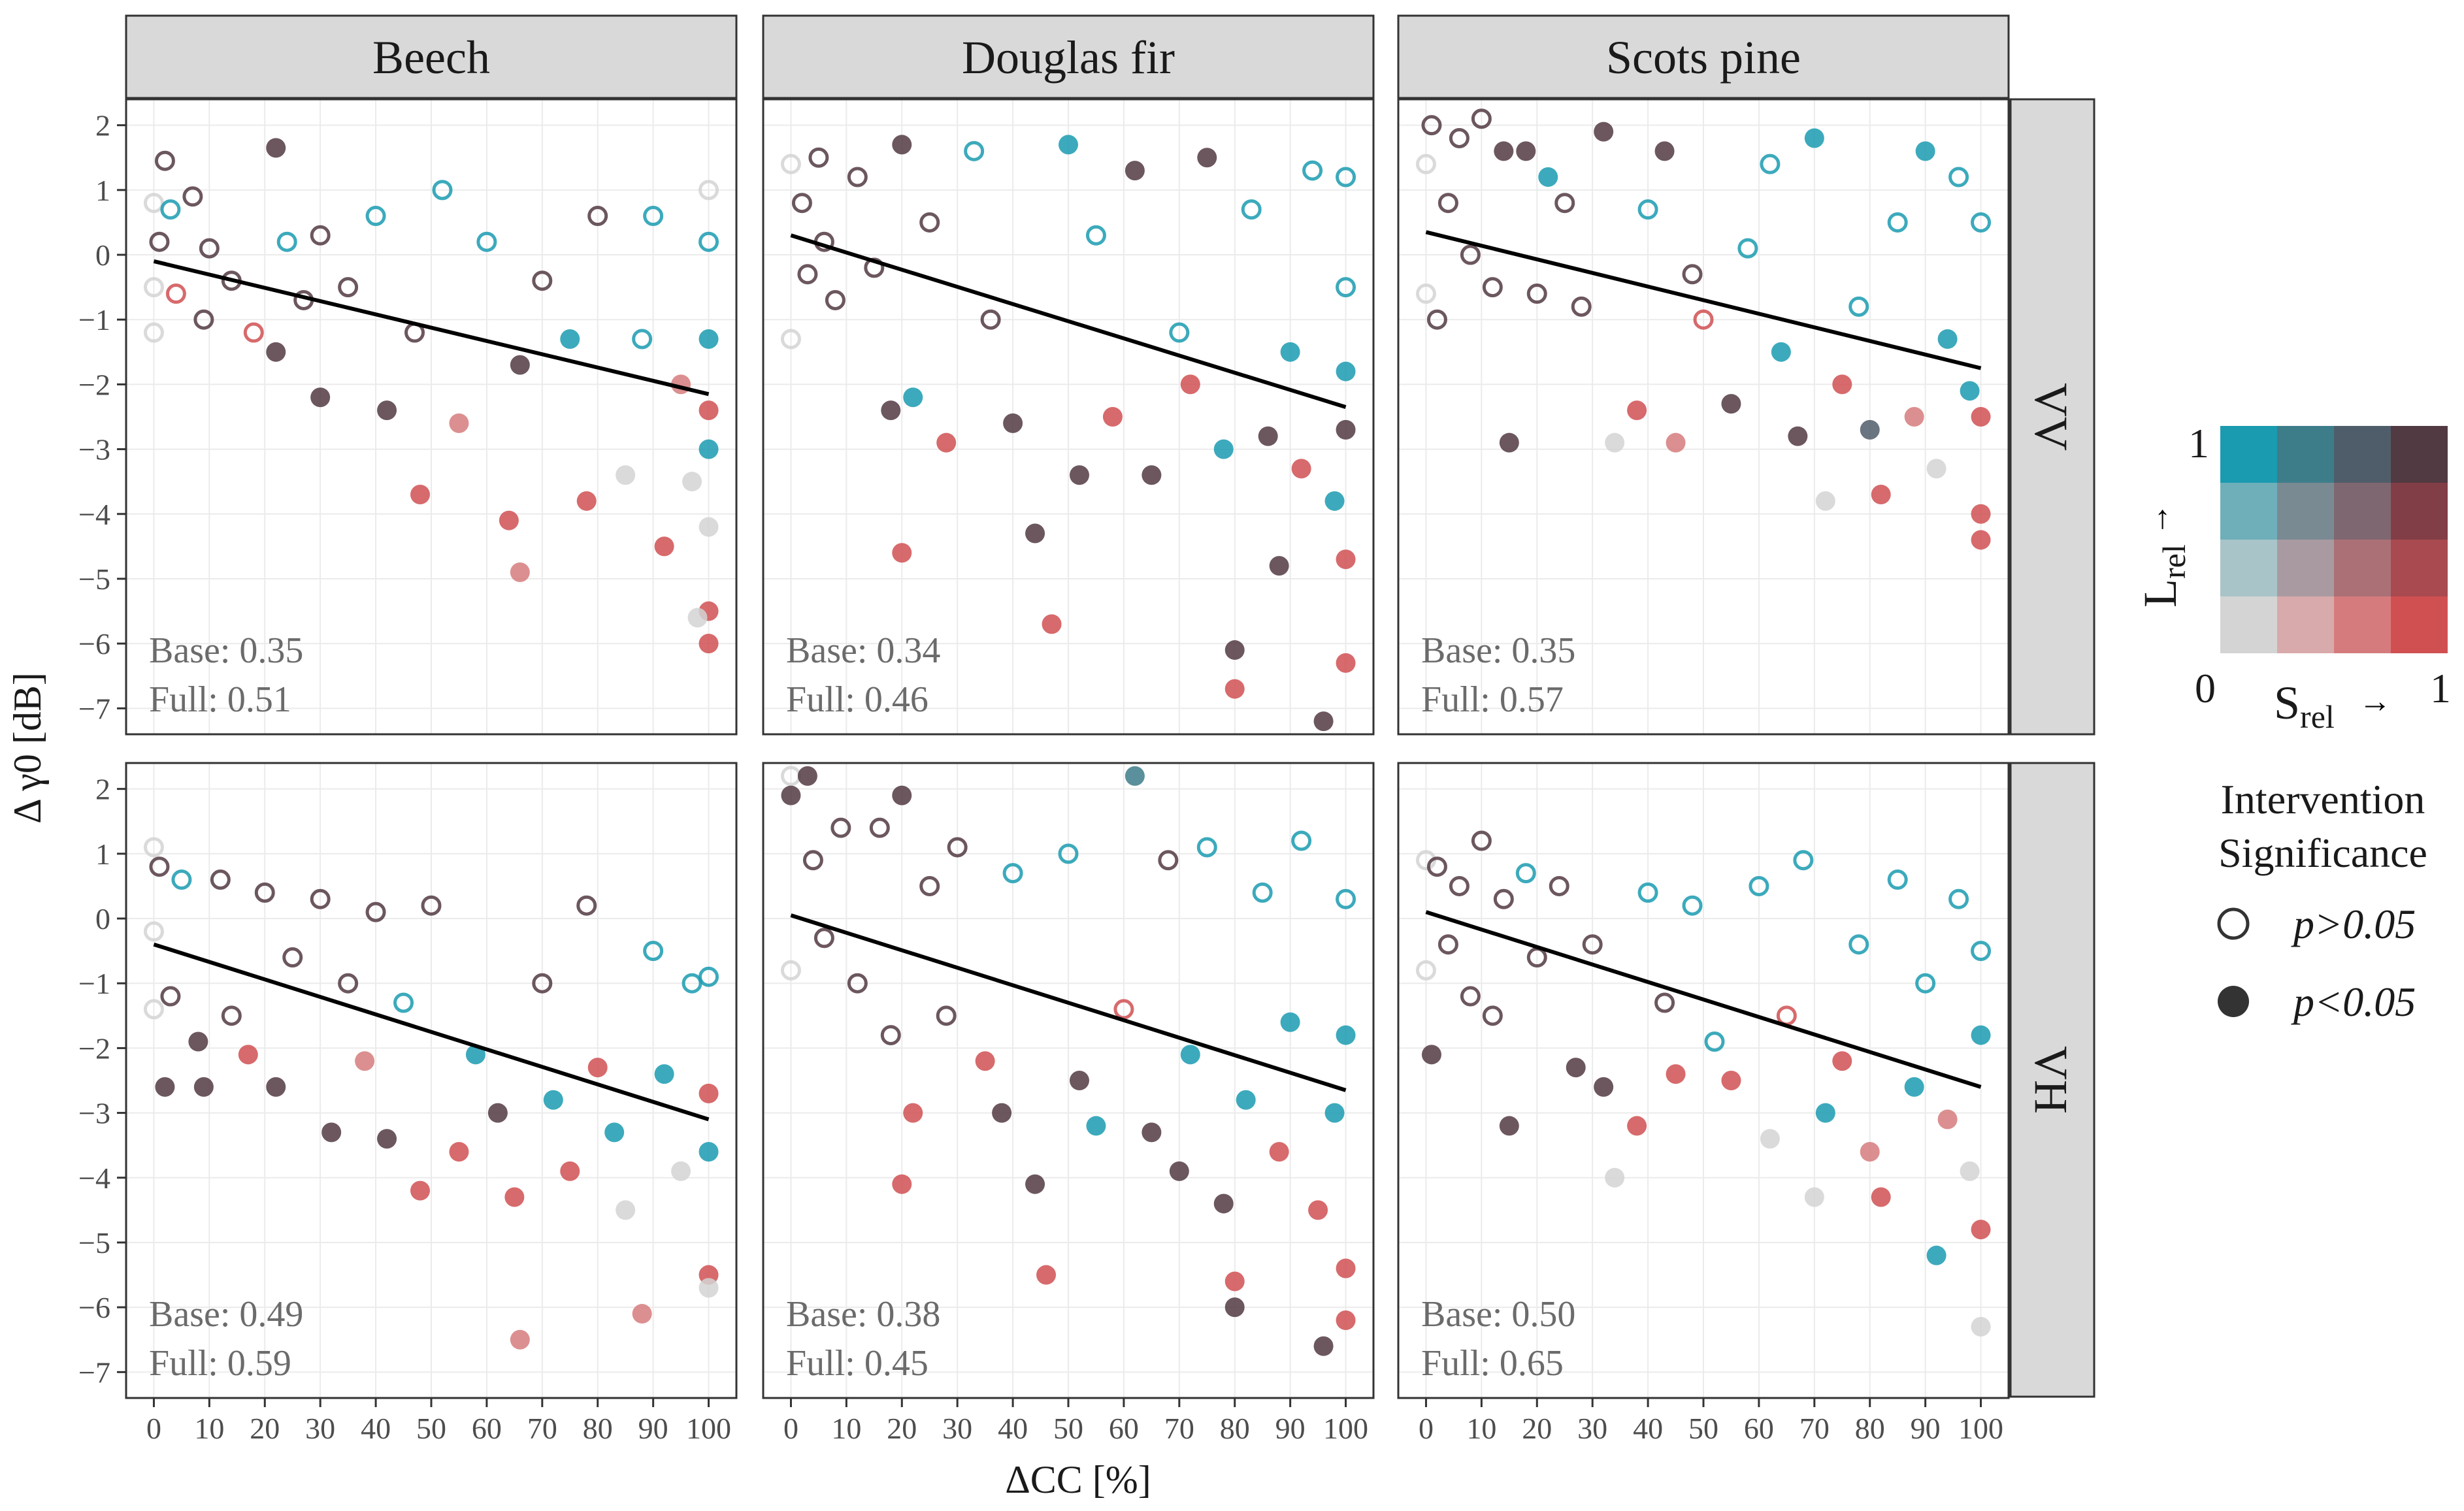  What do you see at coordinates (94, 1178) in the screenshot?
I see `y-tick-label: −4` at bounding box center [94, 1178].